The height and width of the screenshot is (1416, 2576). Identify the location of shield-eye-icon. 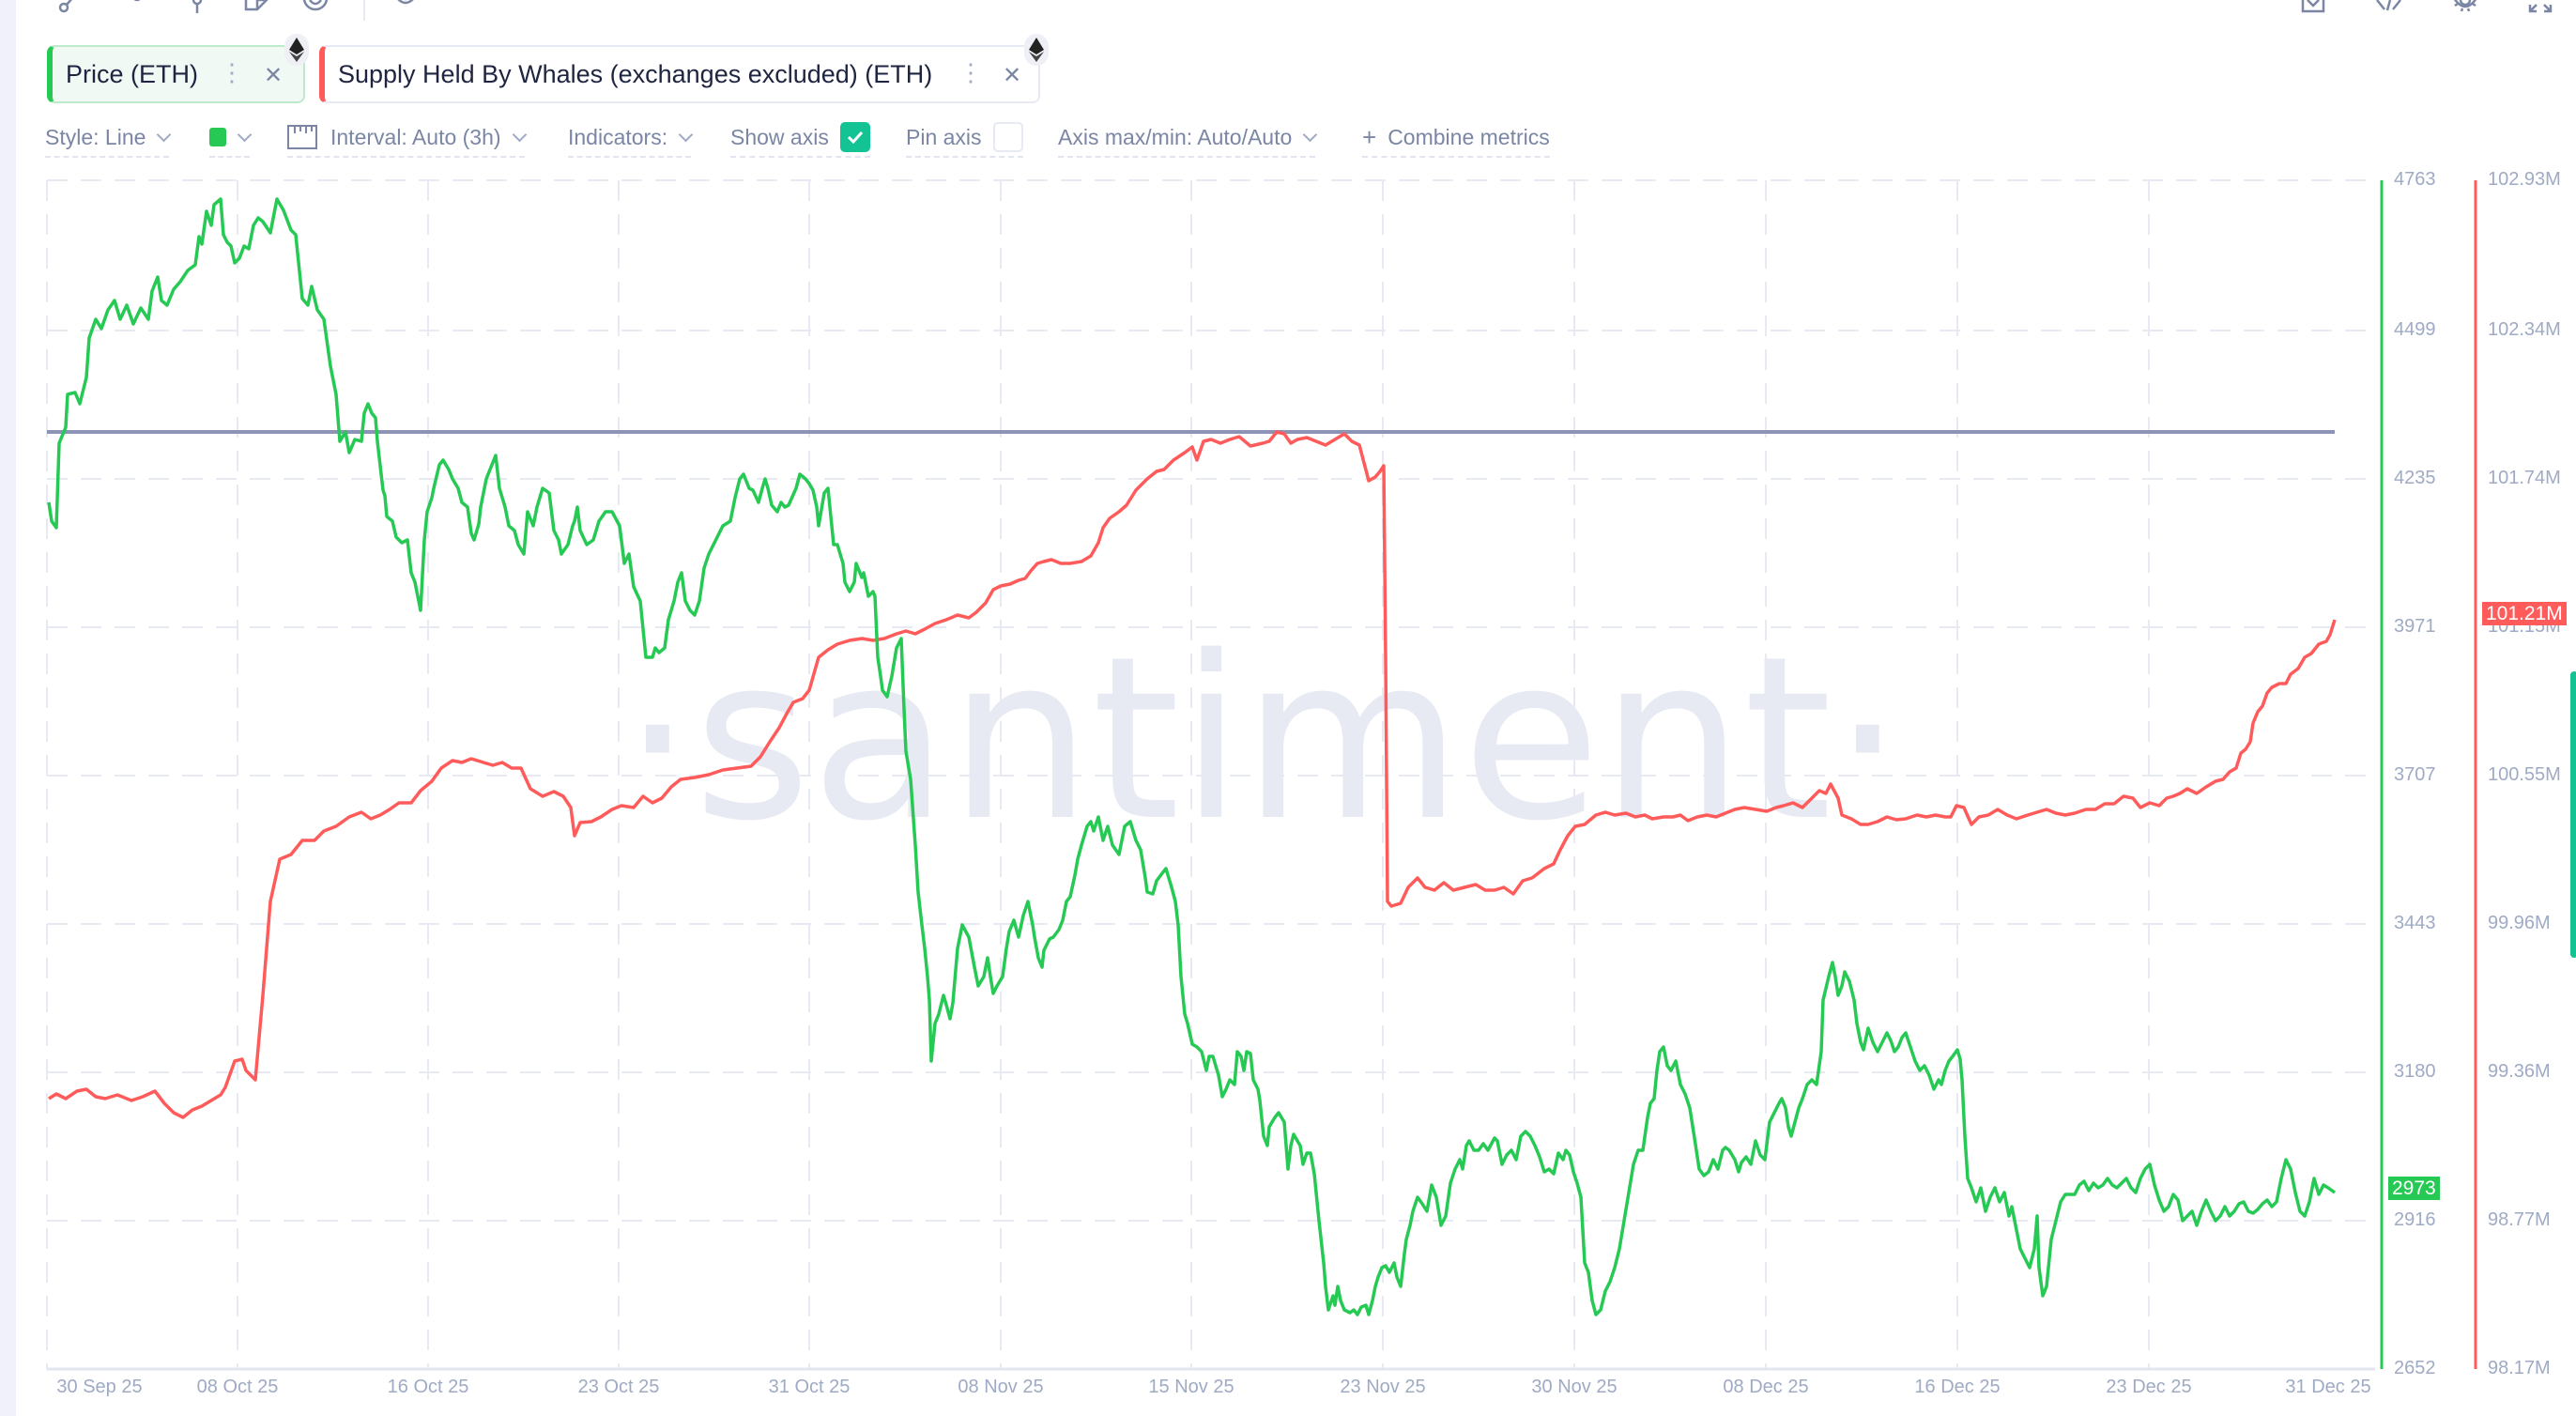
(406, 6).